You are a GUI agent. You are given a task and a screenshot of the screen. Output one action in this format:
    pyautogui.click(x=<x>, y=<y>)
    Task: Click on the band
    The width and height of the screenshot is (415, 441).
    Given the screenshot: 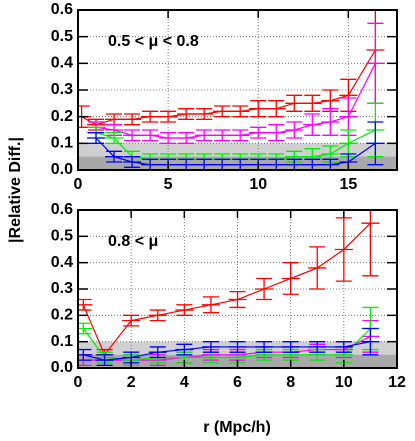 What is the action you would take?
    pyautogui.click(x=237, y=163)
    